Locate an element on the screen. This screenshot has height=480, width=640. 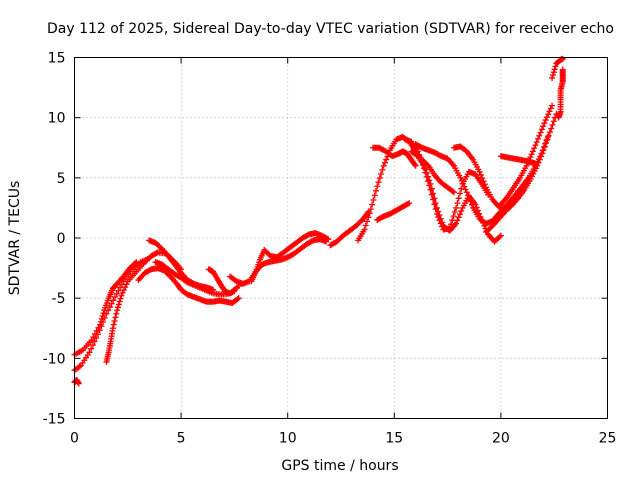
y-tick-label: 0 is located at coordinates (61, 239).